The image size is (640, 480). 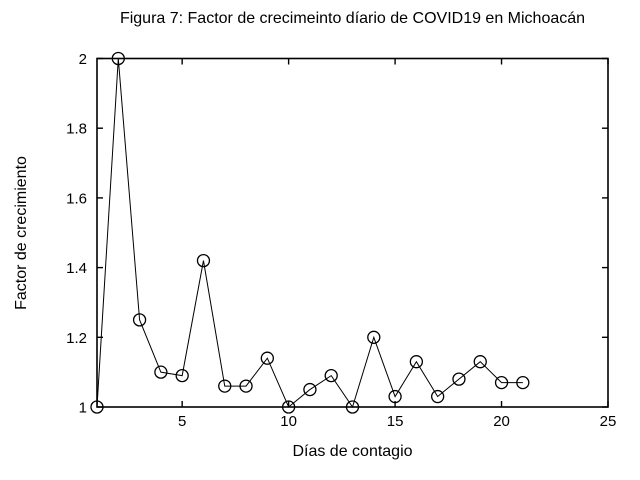 What do you see at coordinates (76, 268) in the screenshot?
I see `y-tick-label: 1.4` at bounding box center [76, 268].